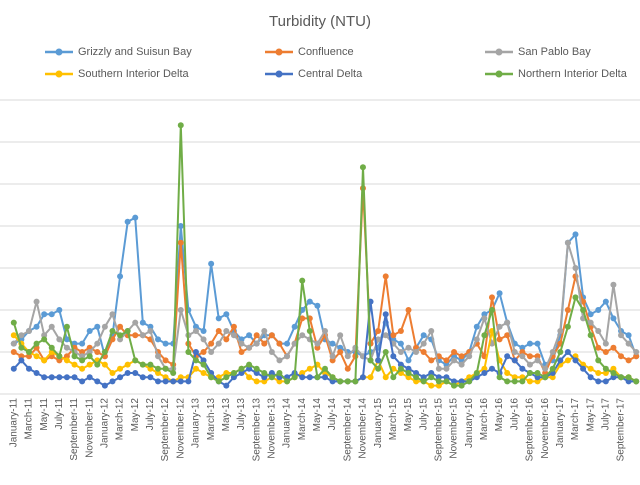 The image size is (640, 485). I want to click on x-tick-label: September-15, so click(438, 430).